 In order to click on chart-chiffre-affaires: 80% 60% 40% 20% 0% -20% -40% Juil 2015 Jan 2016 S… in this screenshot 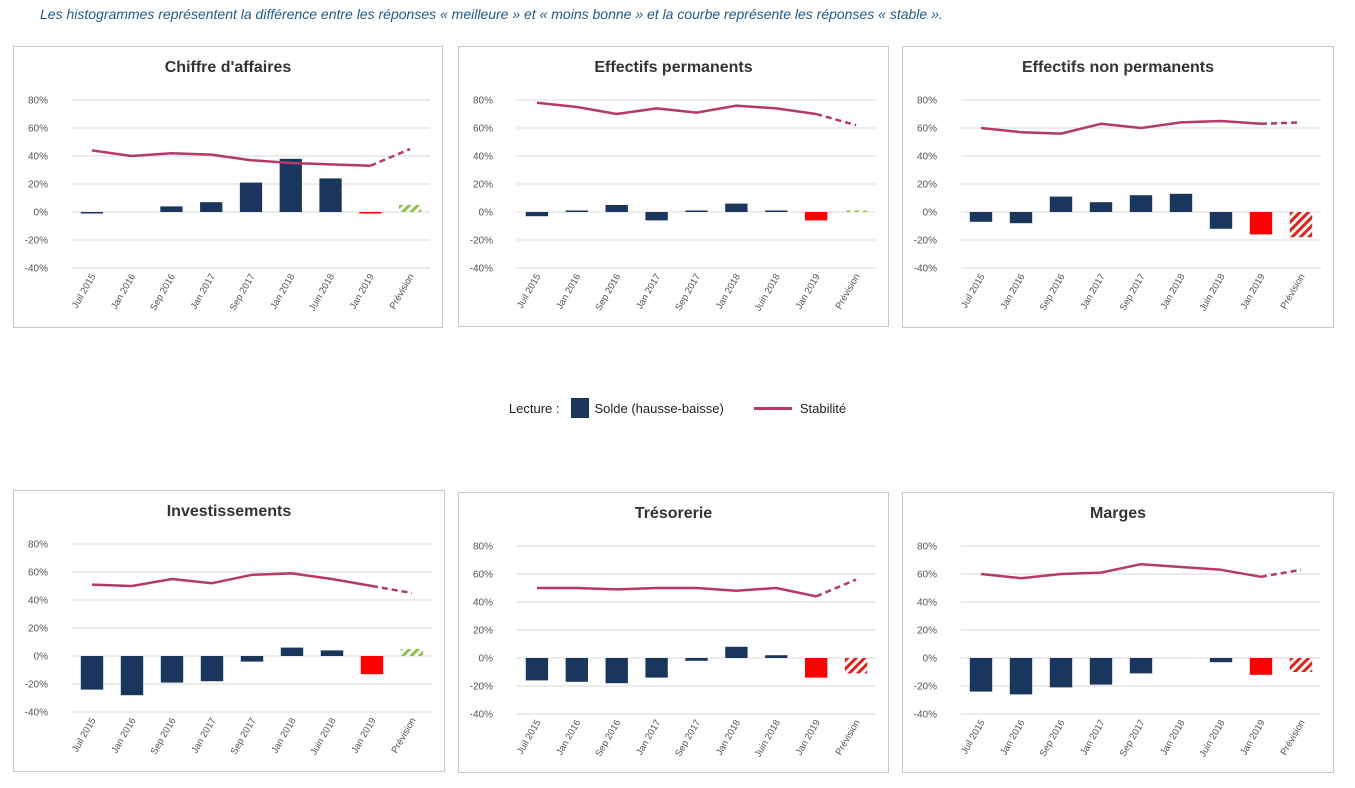, I will do `click(227, 204)`.